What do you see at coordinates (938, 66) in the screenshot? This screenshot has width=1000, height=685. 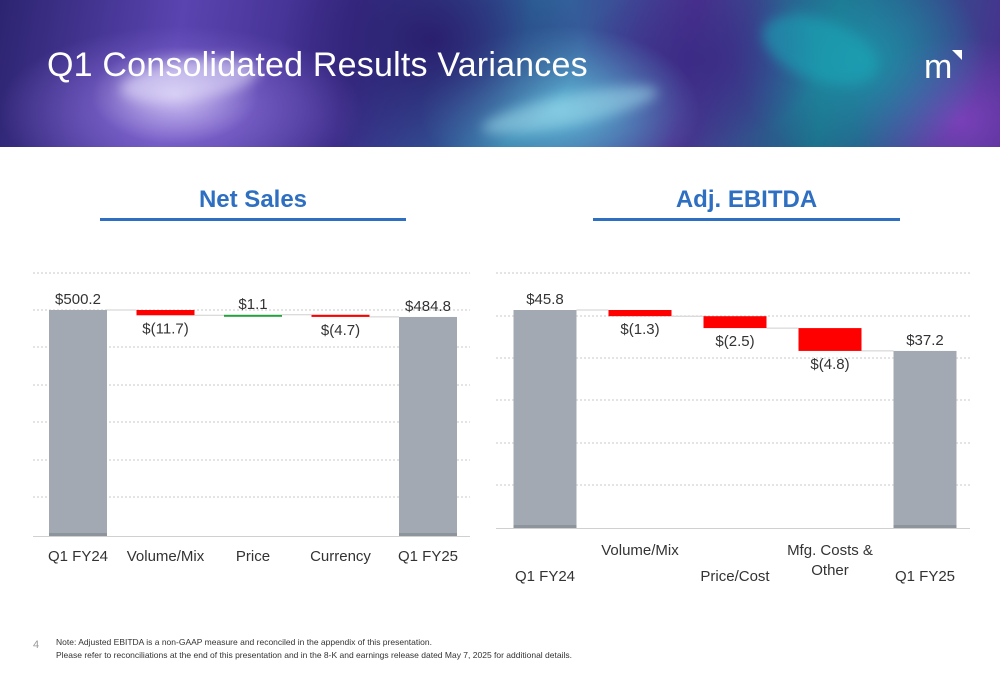 I see `logo-letter: m` at bounding box center [938, 66].